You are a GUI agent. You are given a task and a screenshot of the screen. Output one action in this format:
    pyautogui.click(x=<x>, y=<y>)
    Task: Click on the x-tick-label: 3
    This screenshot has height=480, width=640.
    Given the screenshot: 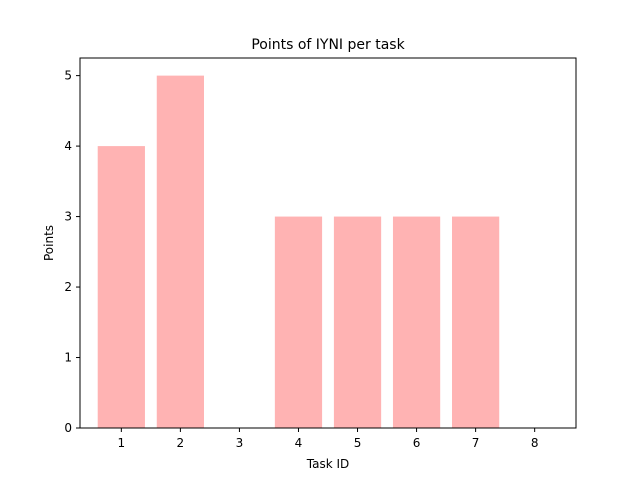 What is the action you would take?
    pyautogui.click(x=240, y=443)
    